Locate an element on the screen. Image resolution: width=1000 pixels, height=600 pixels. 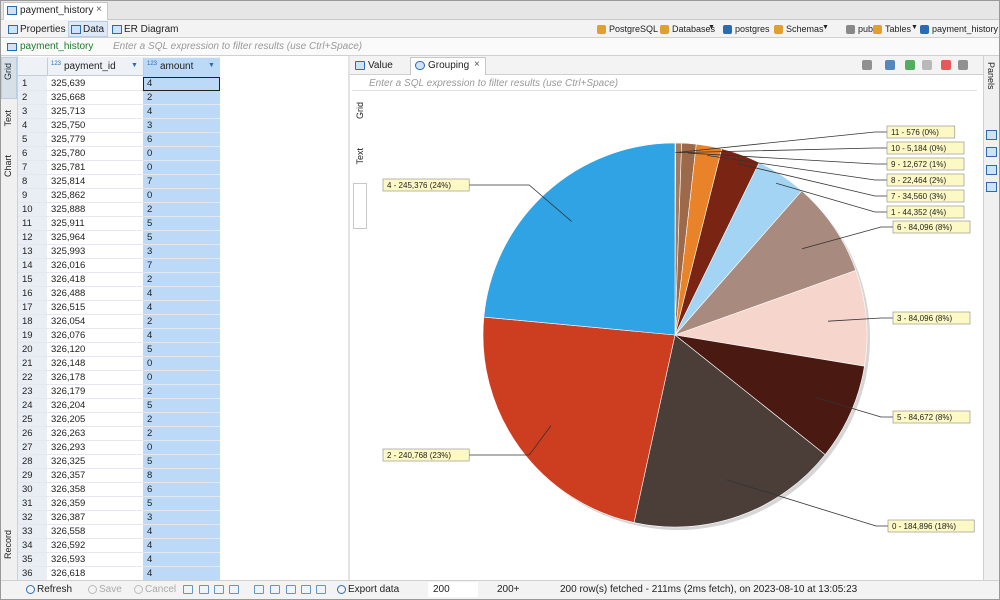
column-name: payment_id is located at coordinates (90, 66).